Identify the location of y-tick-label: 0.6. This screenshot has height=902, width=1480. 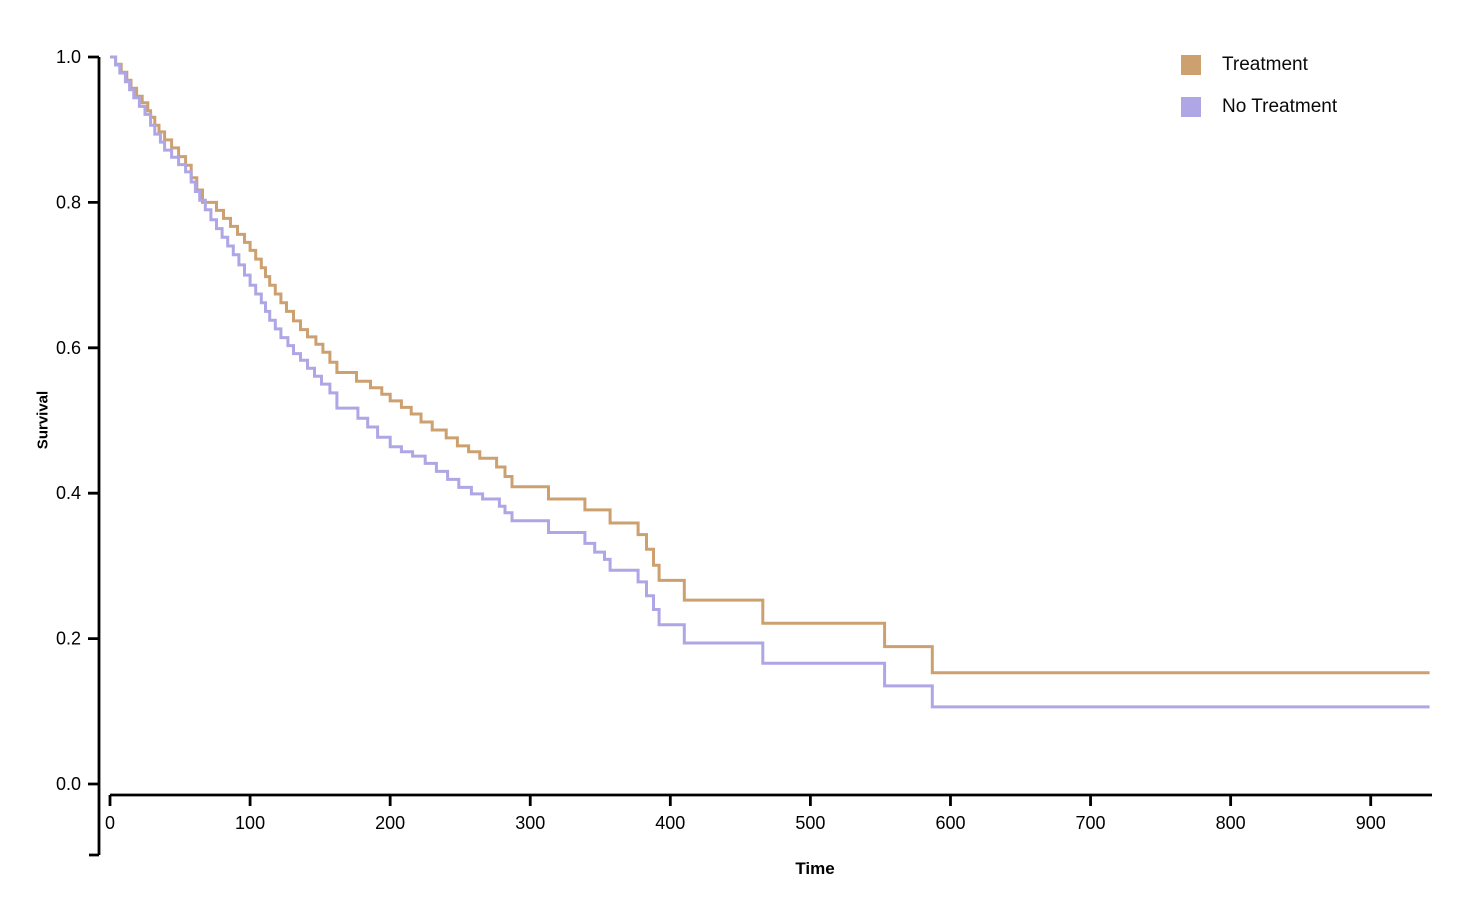
(68, 348).